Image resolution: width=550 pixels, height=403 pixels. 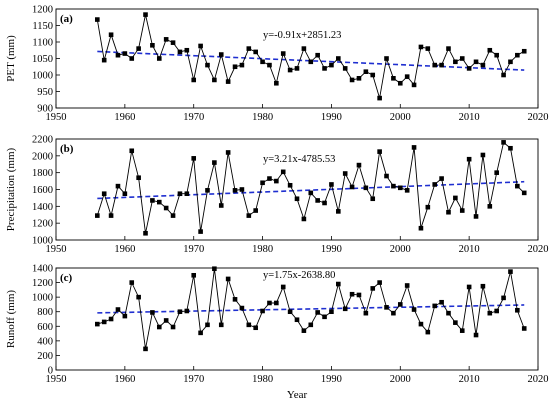 I want to click on y-tick-label: 200, so click(x=45, y=356).